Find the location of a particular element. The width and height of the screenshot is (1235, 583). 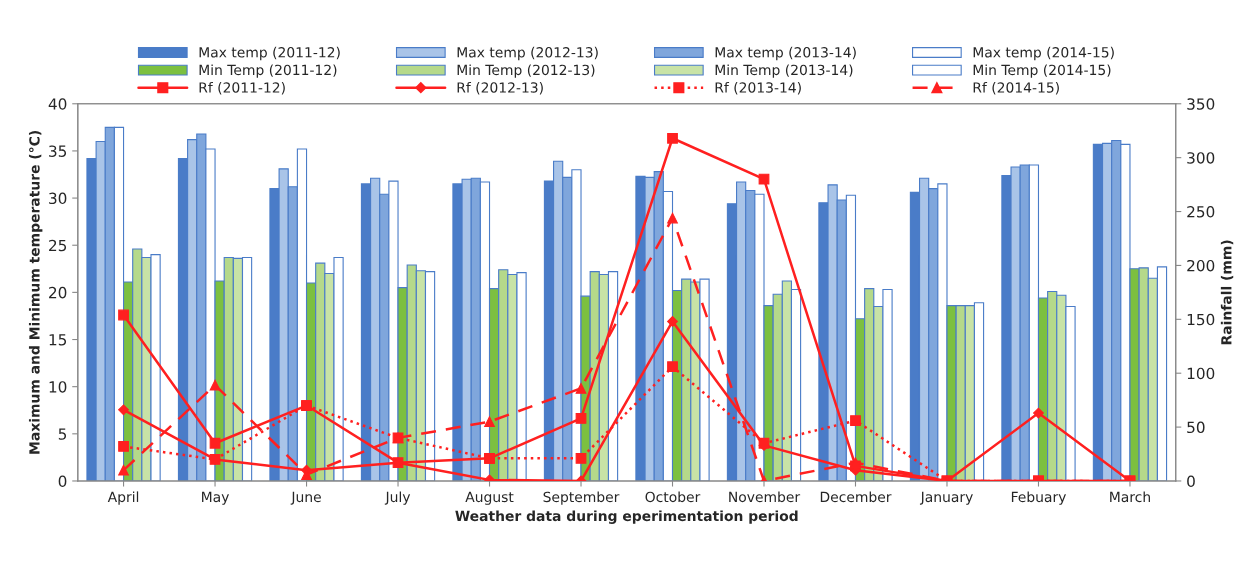

x-axis-title: Weather data during eperimentation period is located at coordinates (626, 517).